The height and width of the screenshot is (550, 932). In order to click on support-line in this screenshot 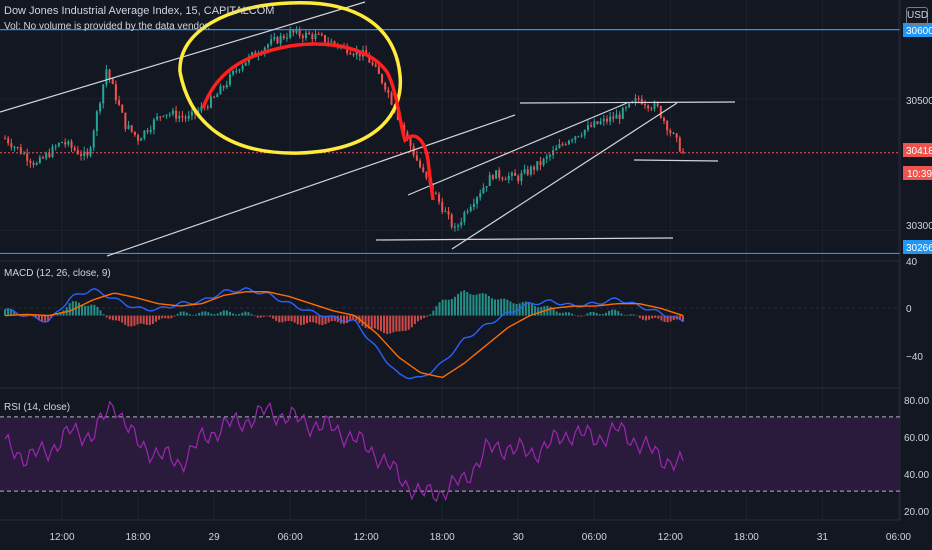, I will do `click(524, 239)`.